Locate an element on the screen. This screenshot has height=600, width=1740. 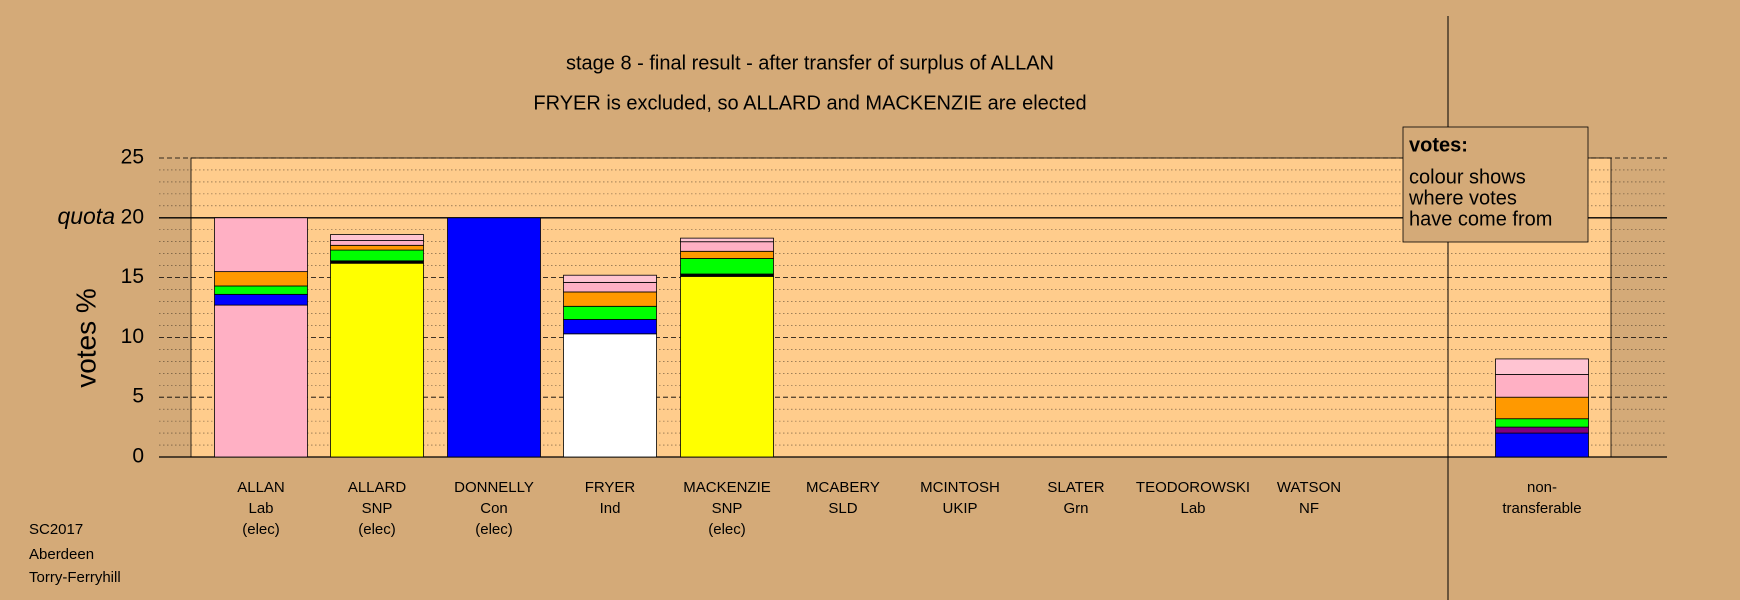
legend-text: where votes is located at coordinates (1462, 198).